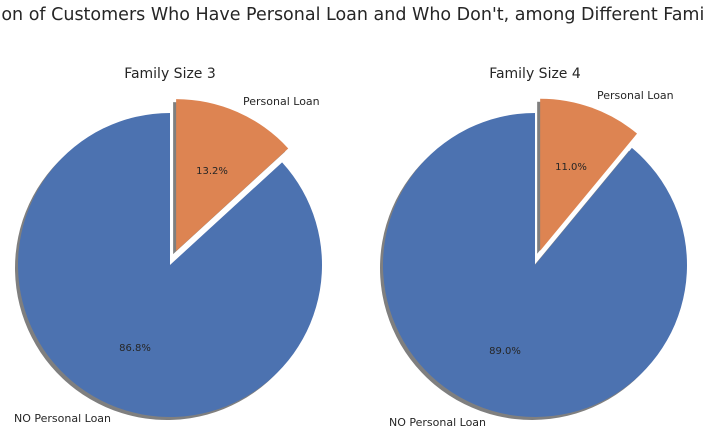 The width and height of the screenshot is (703, 435). What do you see at coordinates (635, 95) in the screenshot?
I see `slice-label-loan-family-4: Personal Loan` at bounding box center [635, 95].